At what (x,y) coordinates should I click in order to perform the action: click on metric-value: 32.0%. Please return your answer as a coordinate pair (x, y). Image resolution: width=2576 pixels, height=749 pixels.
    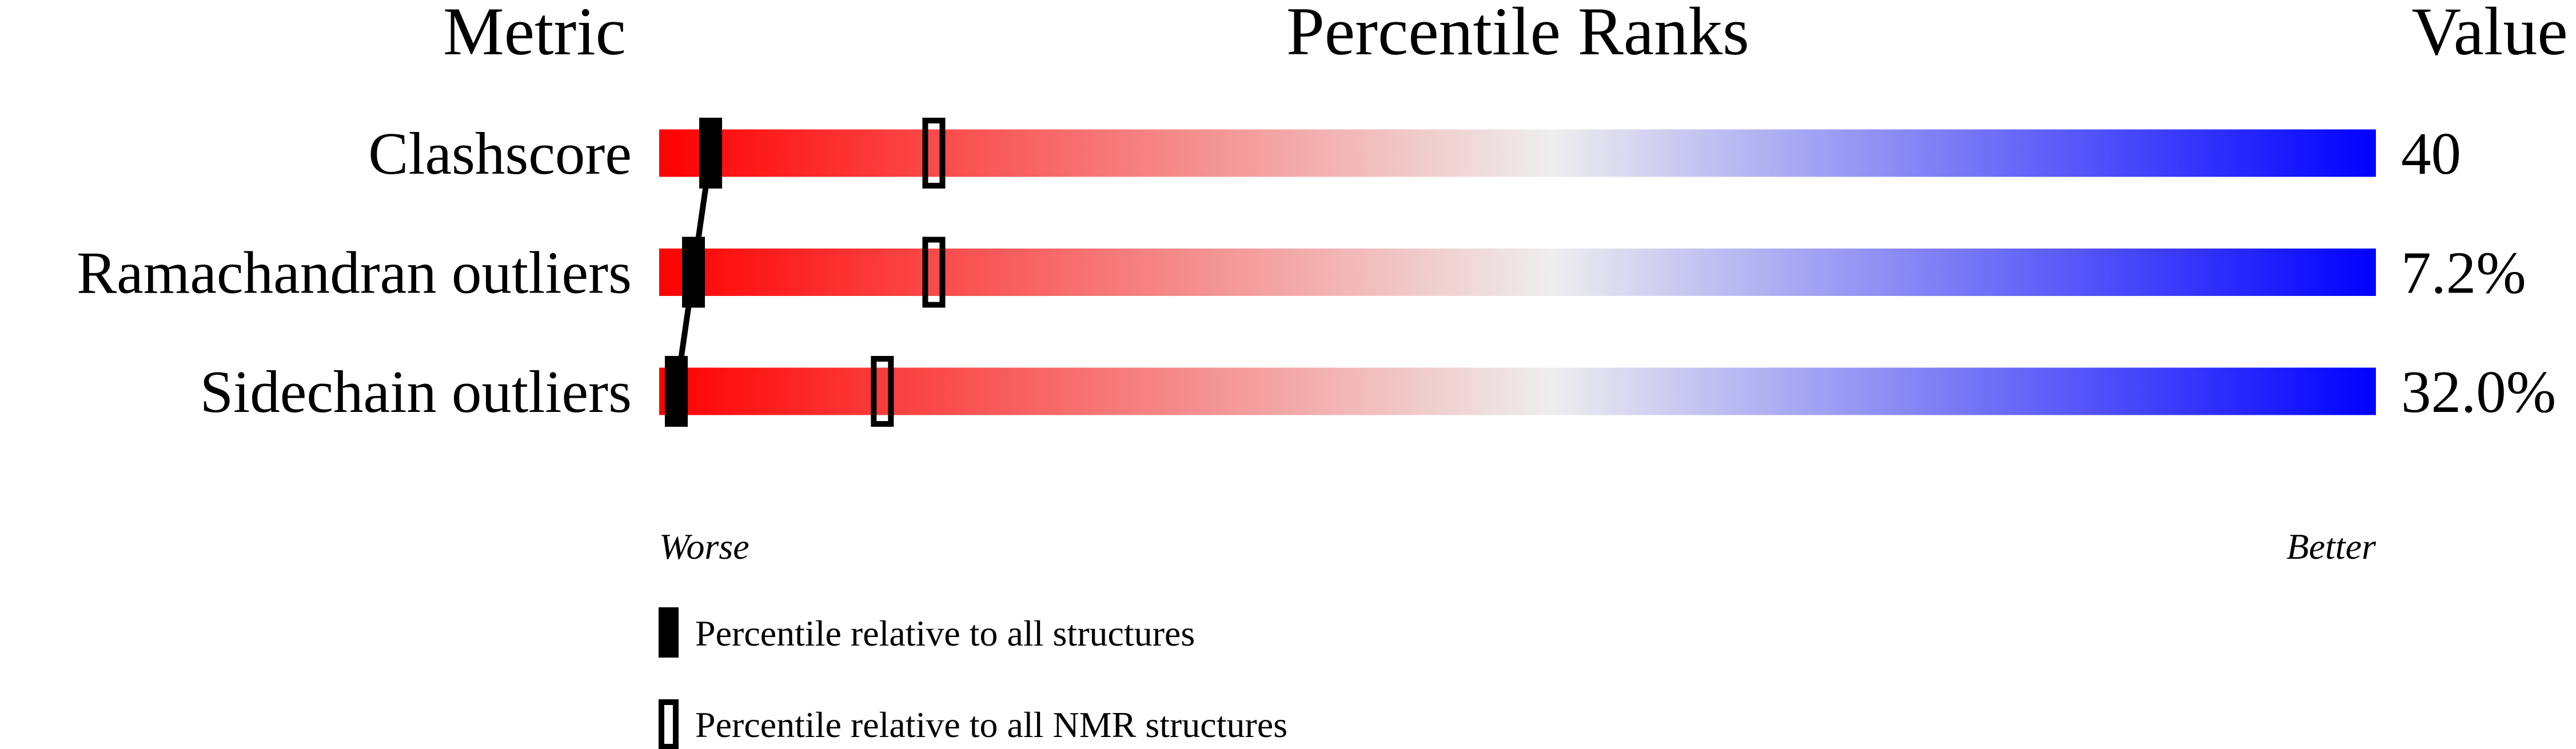
    Looking at the image, I should click on (2478, 391).